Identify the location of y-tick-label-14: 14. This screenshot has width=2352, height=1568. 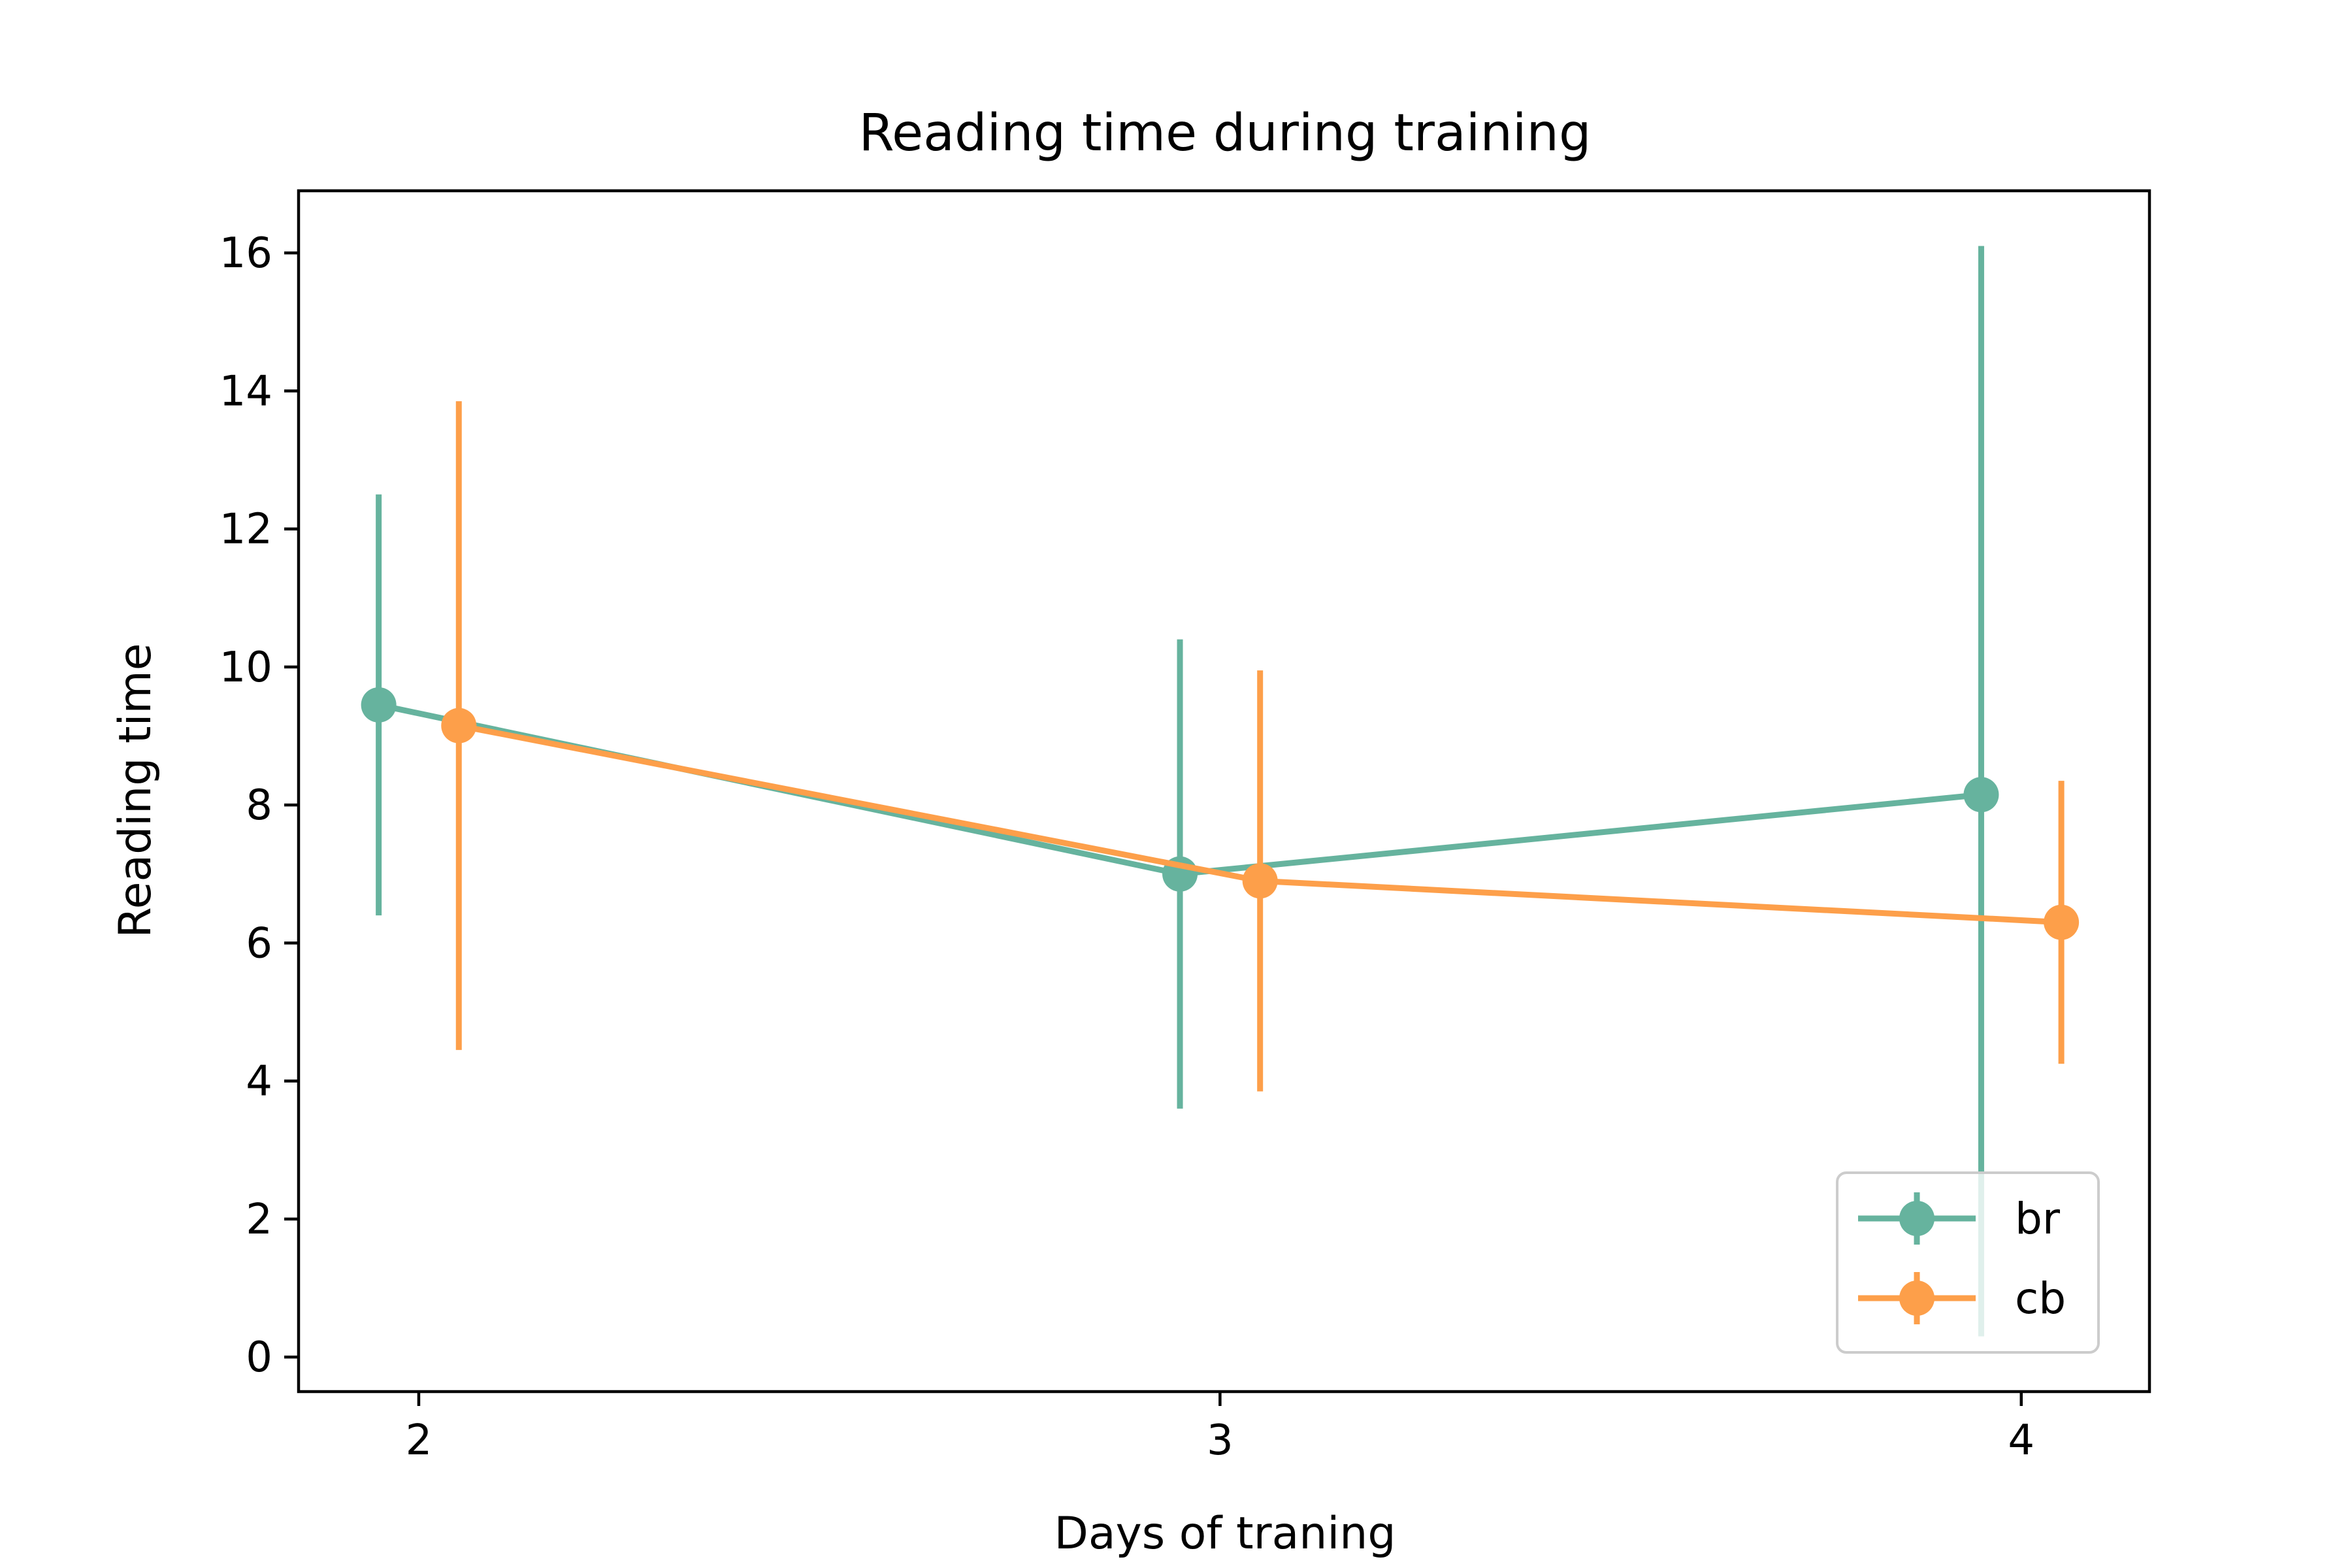
(246, 391).